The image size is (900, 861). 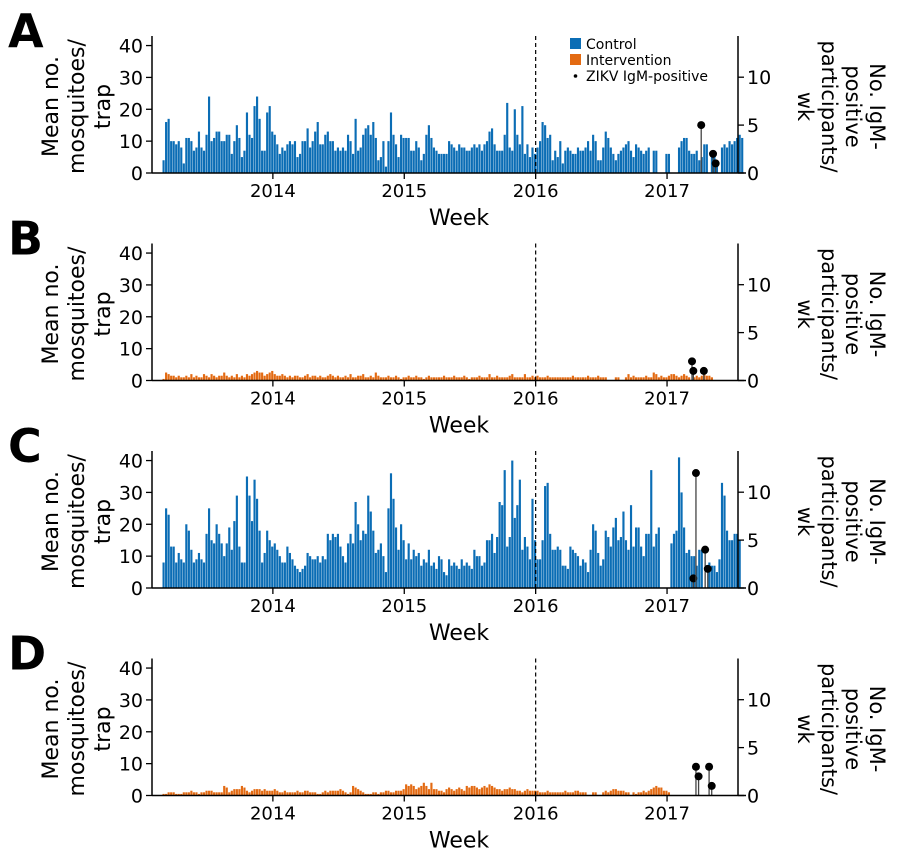 I want to click on y-tick-label-left: 0, so click(x=137, y=174).